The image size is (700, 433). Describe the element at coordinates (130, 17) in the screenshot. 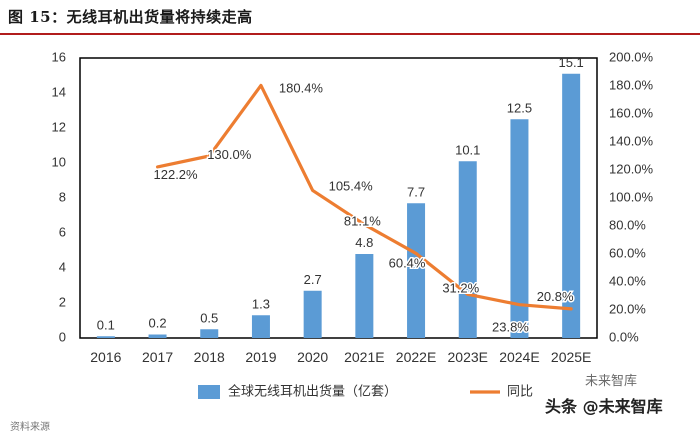

I see `figure-title: 图 15：无线耳机出货量将持续走高` at that location.